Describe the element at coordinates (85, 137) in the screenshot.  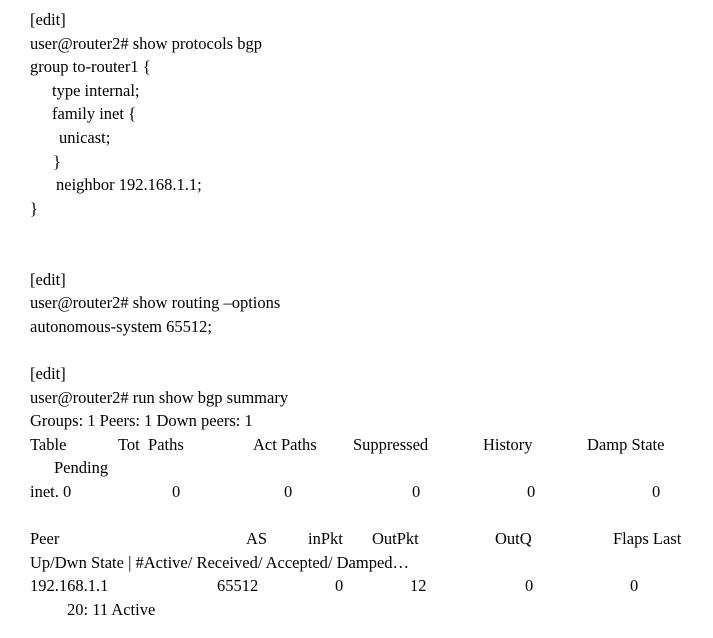
I see `config-unicast: unicast;` at that location.